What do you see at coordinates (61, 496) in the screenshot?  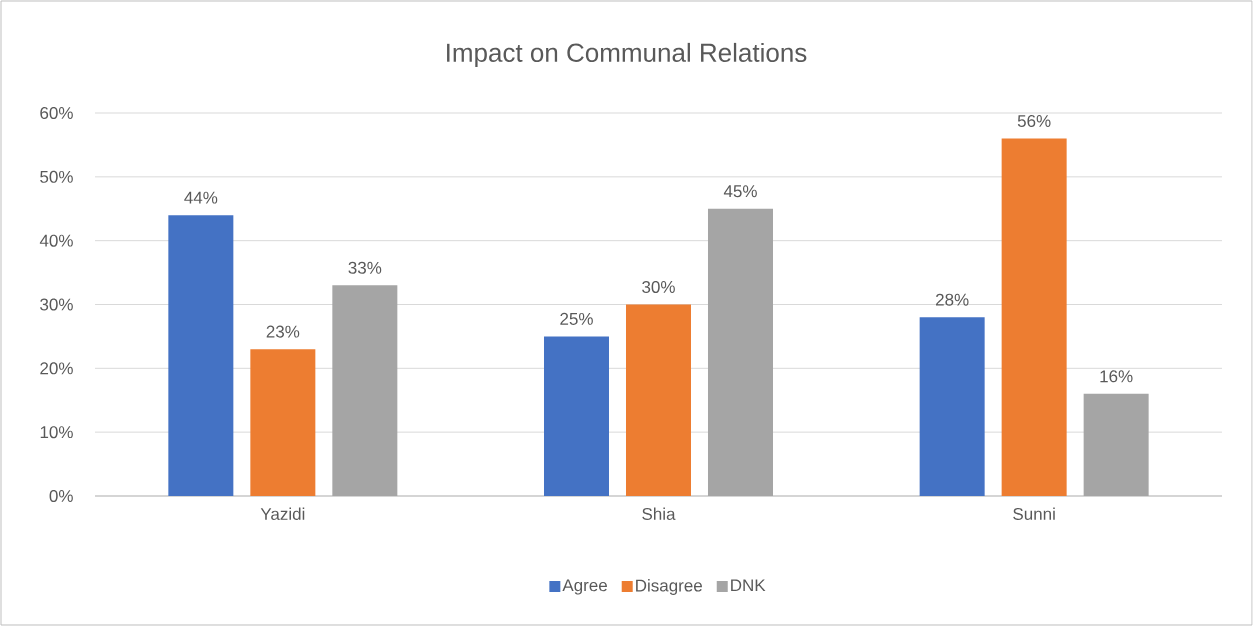 I see `y-tick-label: 0%` at bounding box center [61, 496].